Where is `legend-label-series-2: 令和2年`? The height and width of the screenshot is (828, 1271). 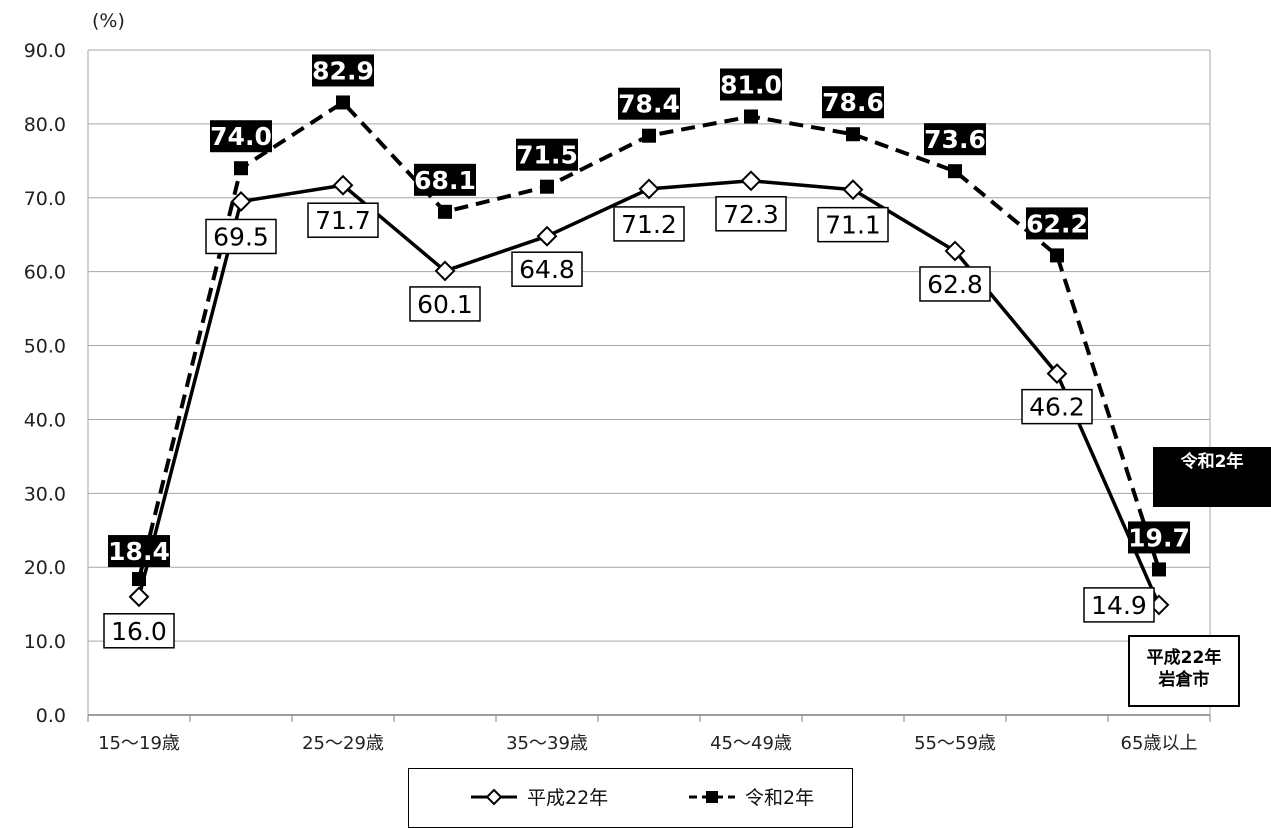
legend-label-series-2: 令和2年 is located at coordinates (780, 798).